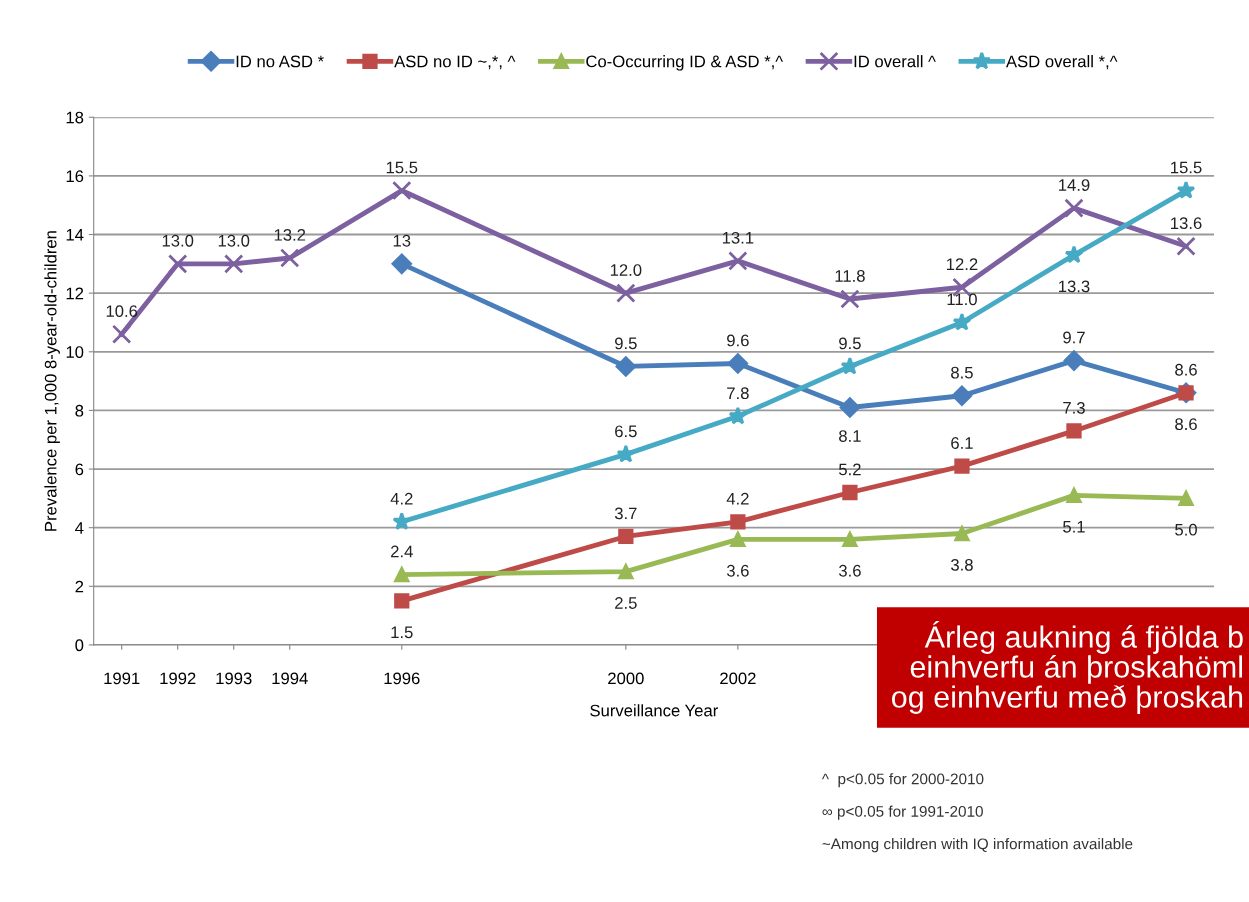 Image resolution: width=1249 pixels, height=902 pixels. I want to click on text: ^ p<0.05 for 2000-2010, so click(902, 780).